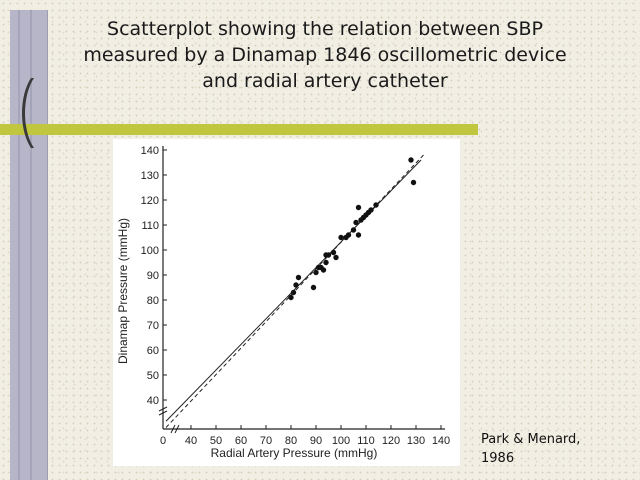 The height and width of the screenshot is (480, 640). Describe the element at coordinates (239, 129) in the screenshot. I see `accent-horizontal-line` at that location.